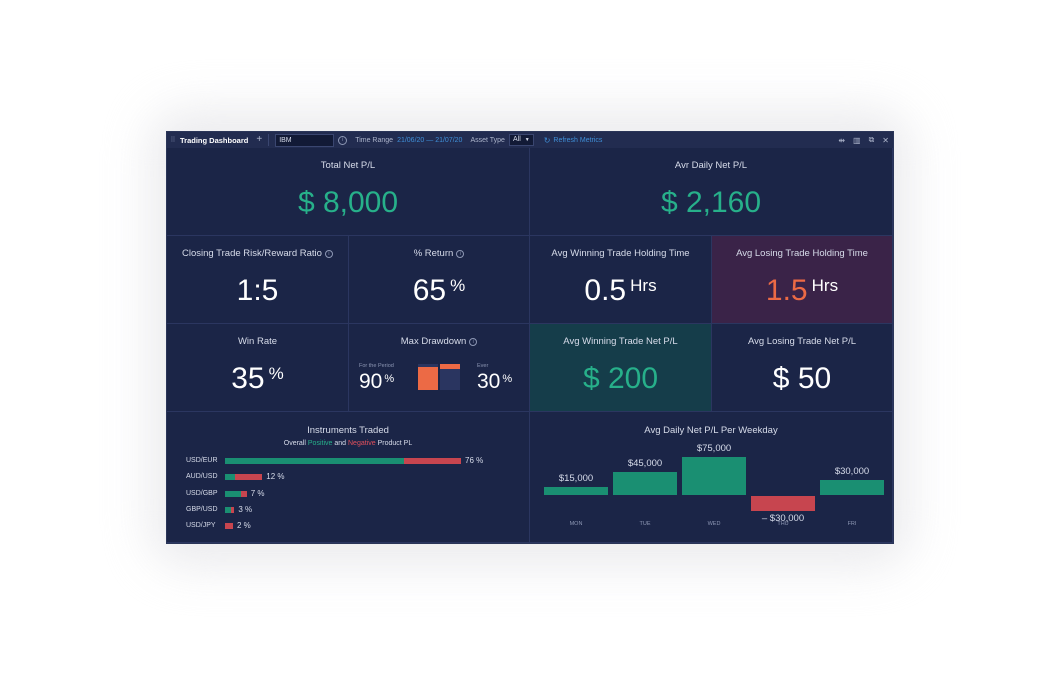  I want to click on win-hold-number: 0.5, so click(605, 290).